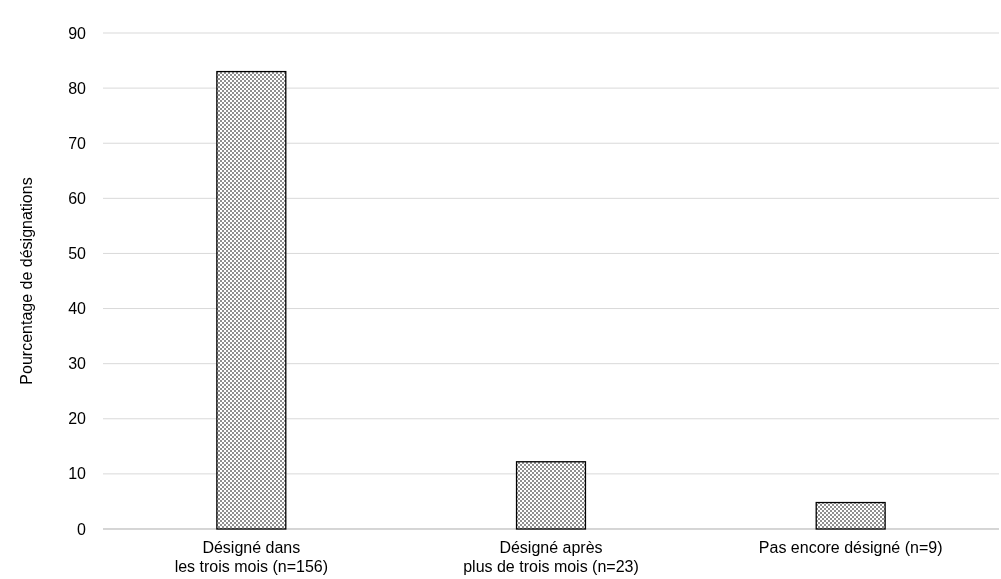  What do you see at coordinates (77, 198) in the screenshot?
I see `y-tick-label: 60` at bounding box center [77, 198].